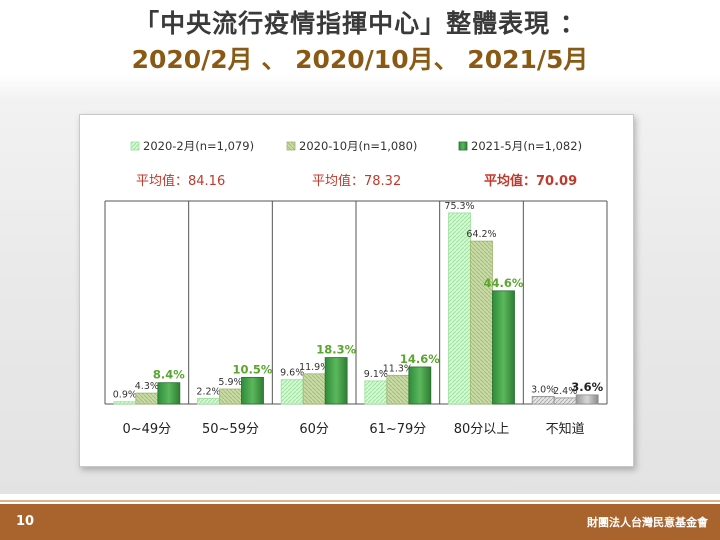 The height and width of the screenshot is (540, 720). Describe the element at coordinates (169, 375) in the screenshot. I see `bar-value-label: 8.4%` at that location.